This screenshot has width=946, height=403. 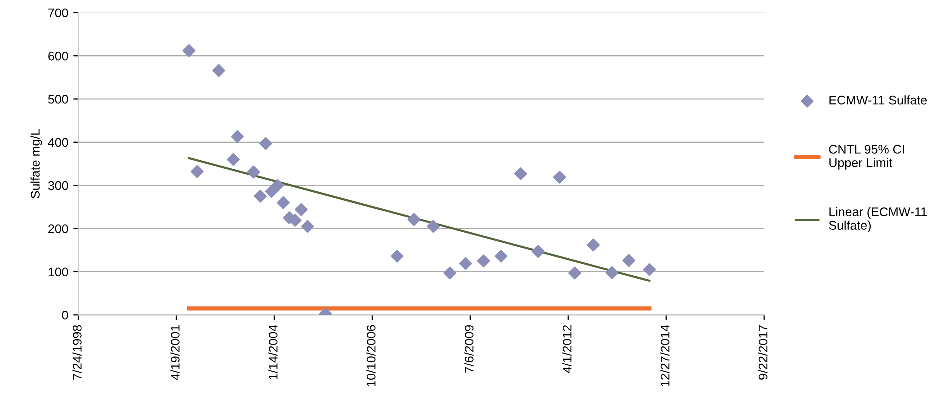 I want to click on x-tick-label: 7/6/2009, so click(x=469, y=349).